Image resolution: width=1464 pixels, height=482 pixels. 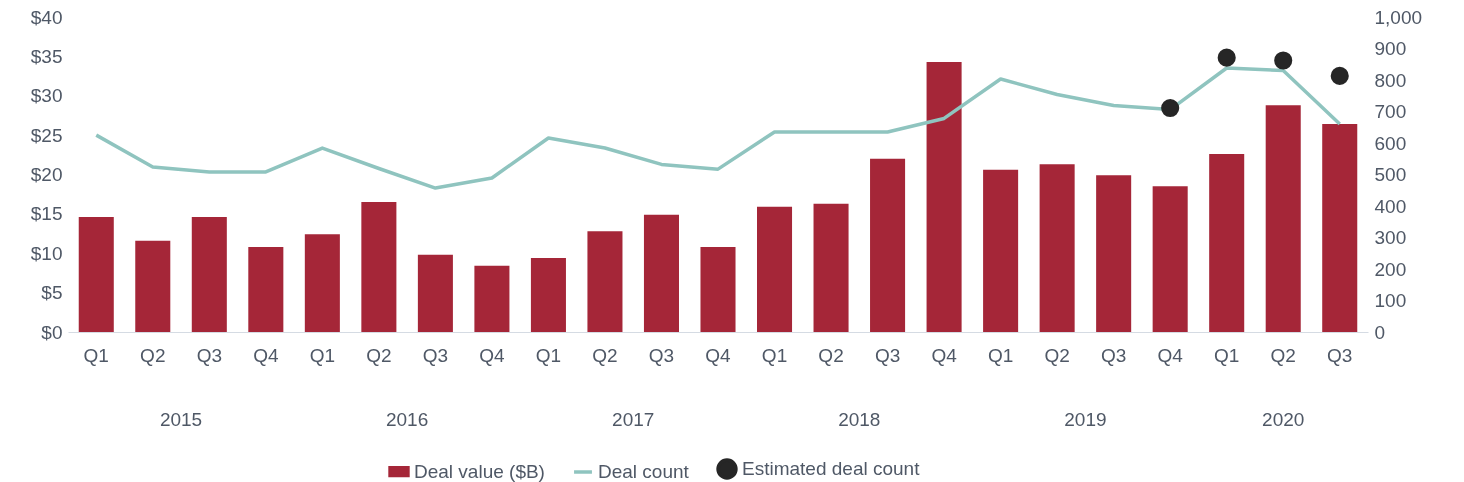 What do you see at coordinates (831, 469) in the screenshot?
I see `legend-label: Estimated deal count` at bounding box center [831, 469].